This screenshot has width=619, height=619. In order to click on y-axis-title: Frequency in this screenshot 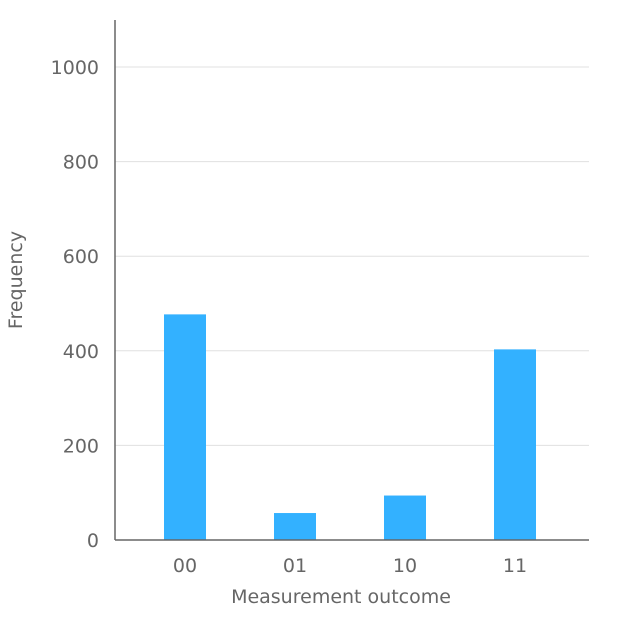, I will do `click(16, 280)`.